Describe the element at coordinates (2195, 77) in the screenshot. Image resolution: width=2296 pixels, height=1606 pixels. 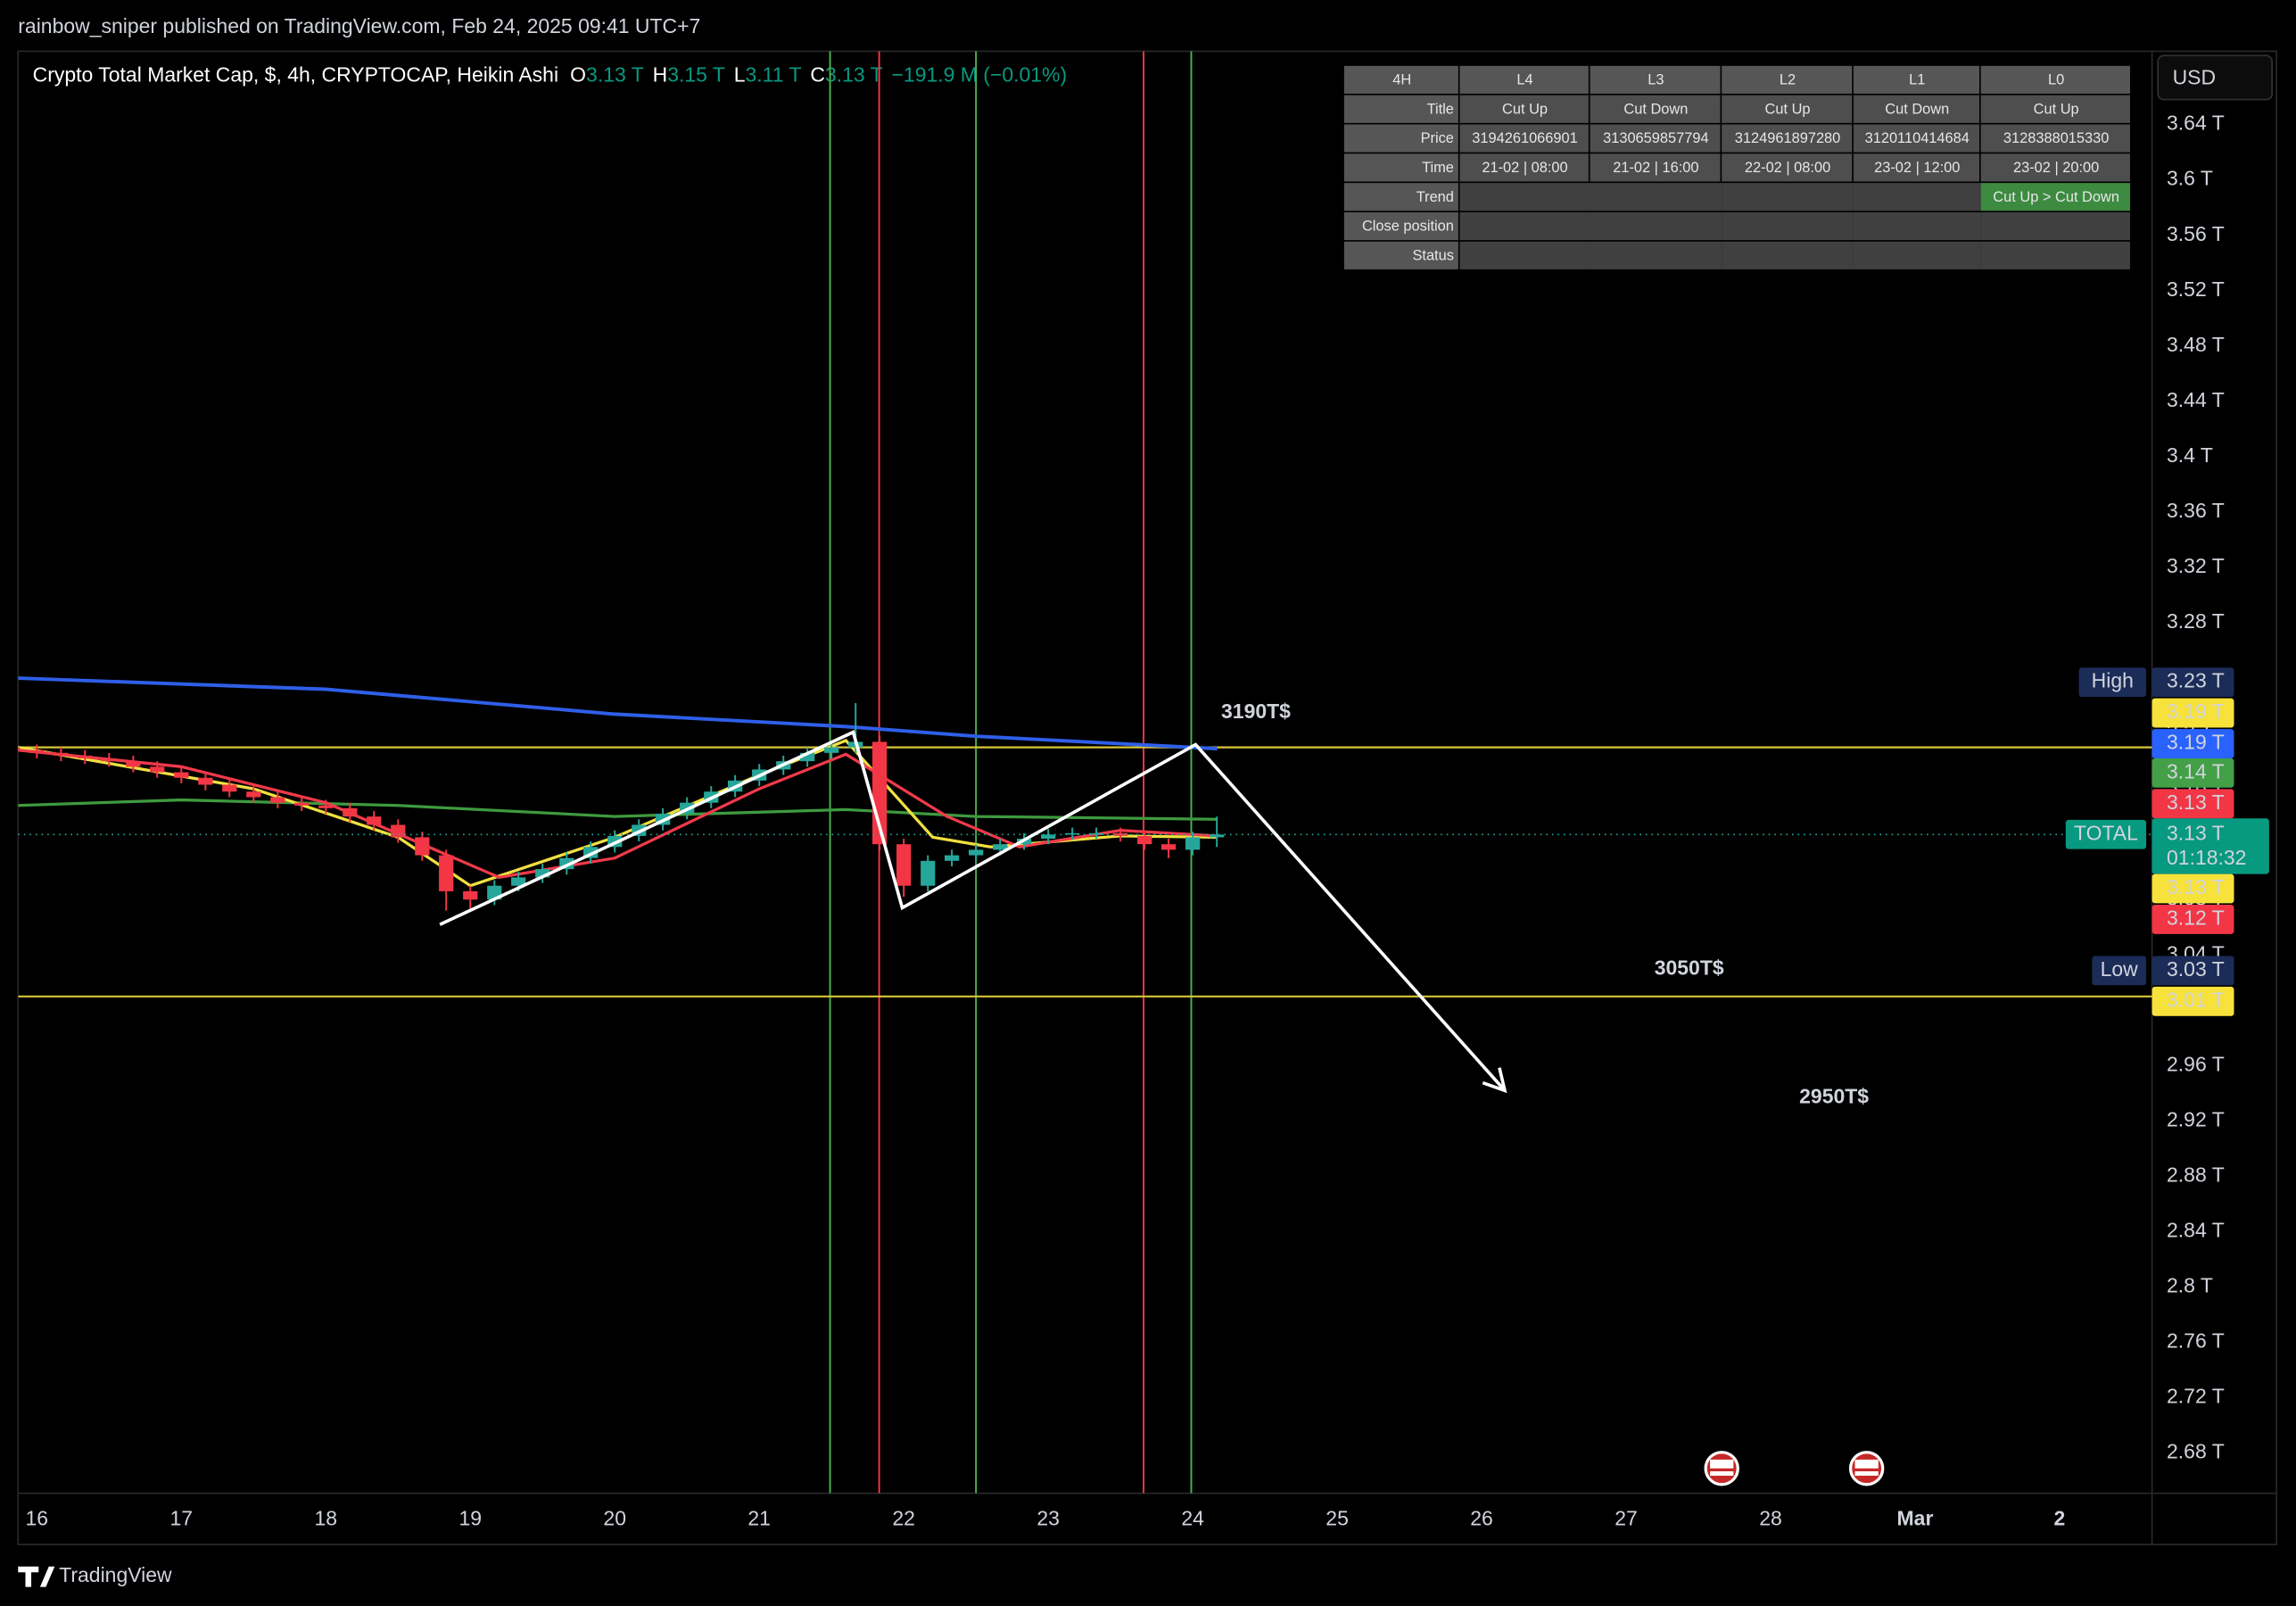
I see `currency-label: USD` at that location.